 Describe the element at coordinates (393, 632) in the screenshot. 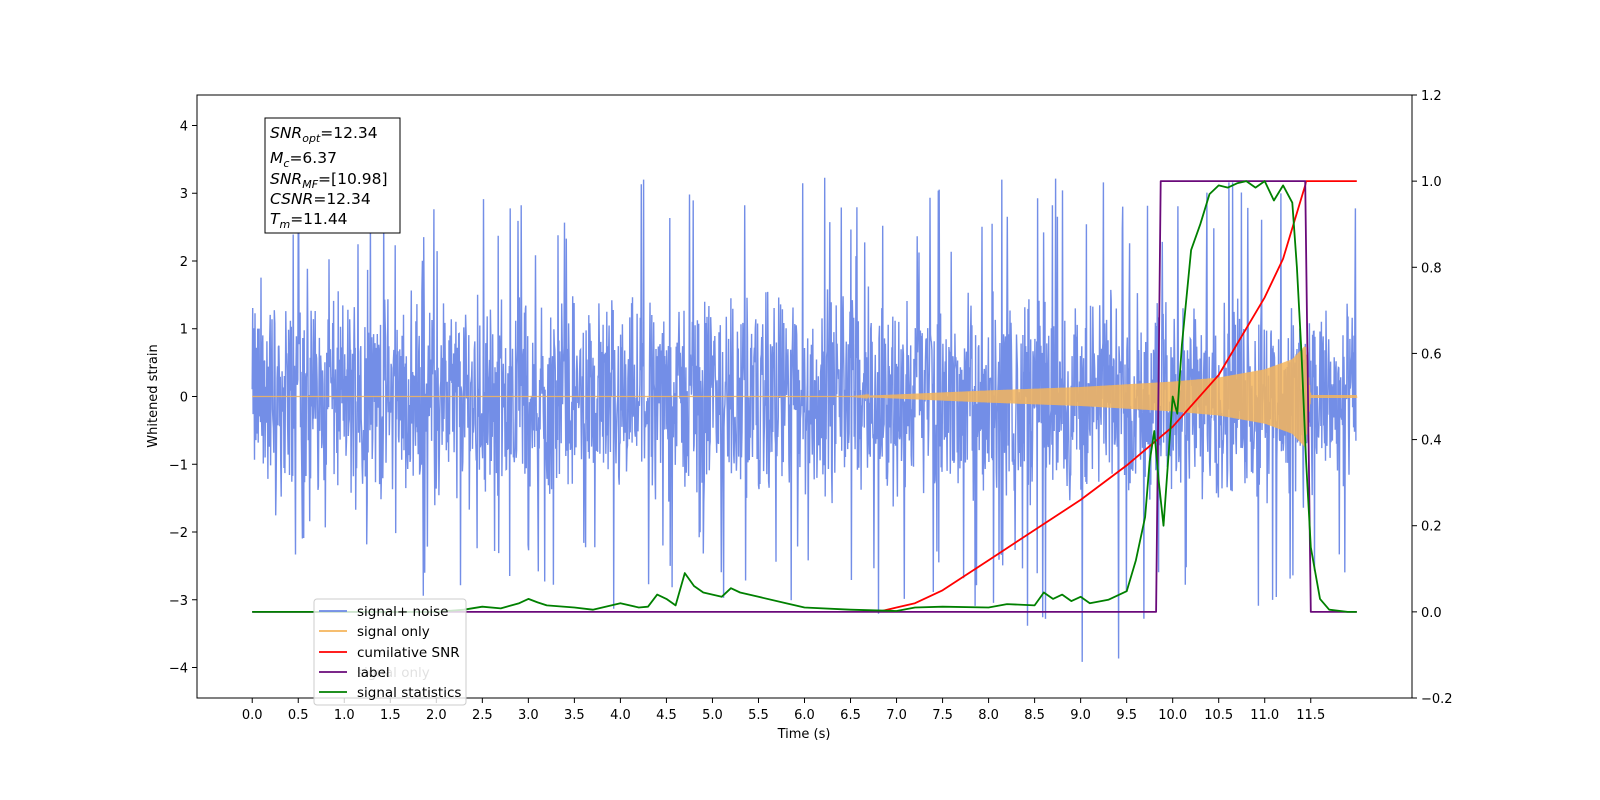

I see `legend-label: signal only` at that location.